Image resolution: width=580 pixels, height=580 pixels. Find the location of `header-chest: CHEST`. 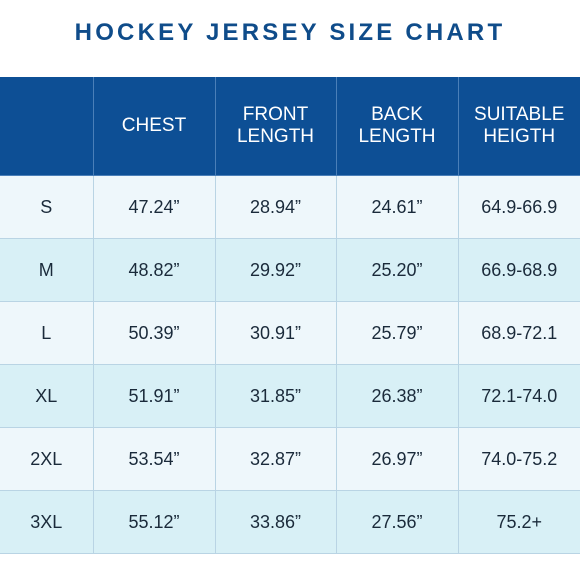

header-chest: CHEST is located at coordinates (154, 126).